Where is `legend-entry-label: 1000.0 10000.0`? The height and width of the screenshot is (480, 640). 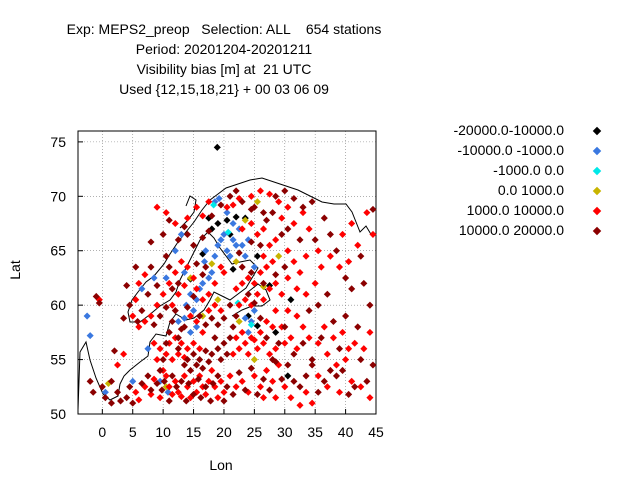
legend-entry-label: 1000.0 10000.0 is located at coordinates (515, 210).